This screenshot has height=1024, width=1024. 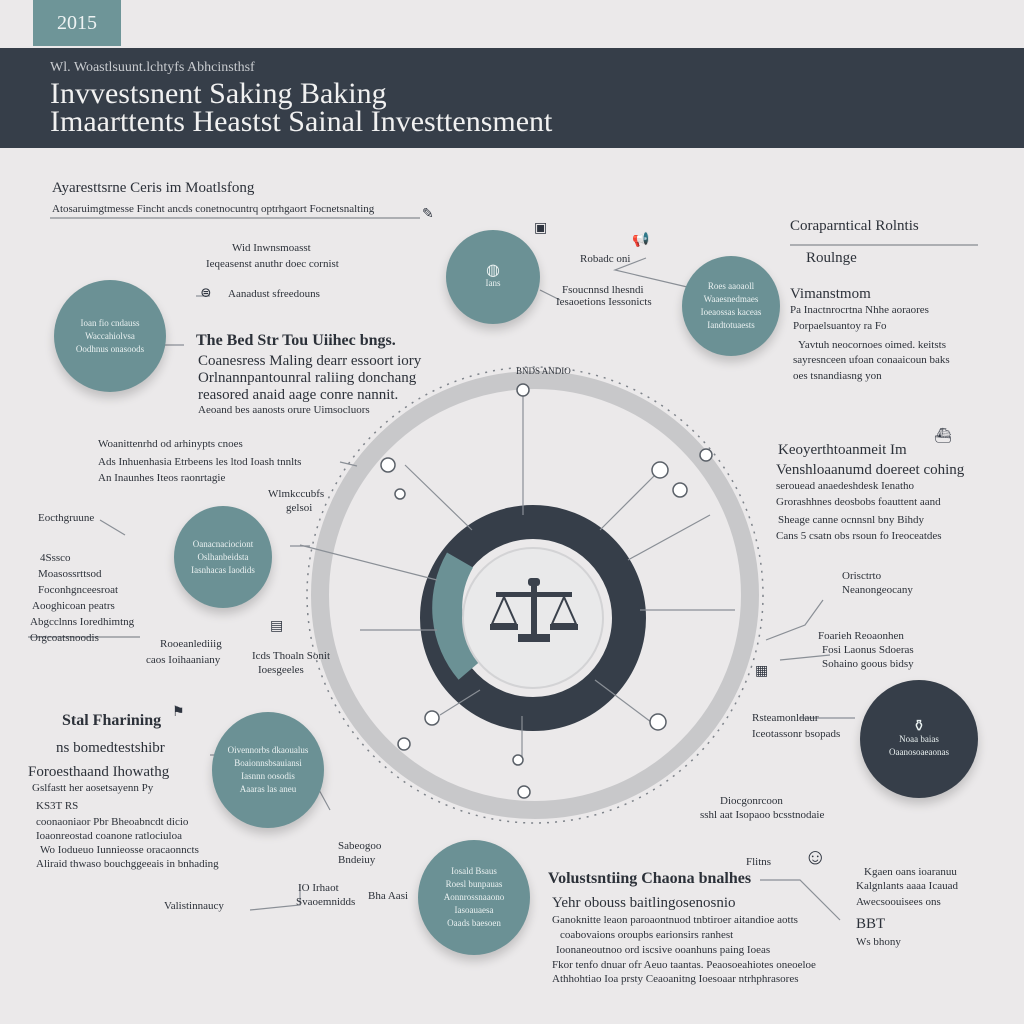 I want to click on right-subheading: Roulnge, so click(x=831, y=258).